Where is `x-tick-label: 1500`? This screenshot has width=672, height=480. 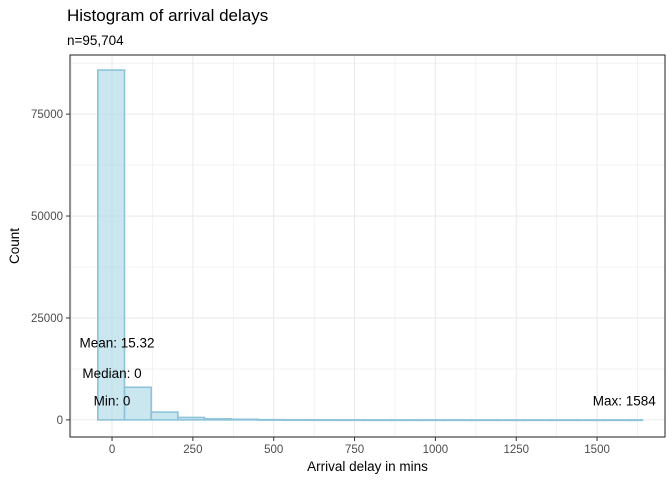 x-tick-label: 1500 is located at coordinates (597, 450).